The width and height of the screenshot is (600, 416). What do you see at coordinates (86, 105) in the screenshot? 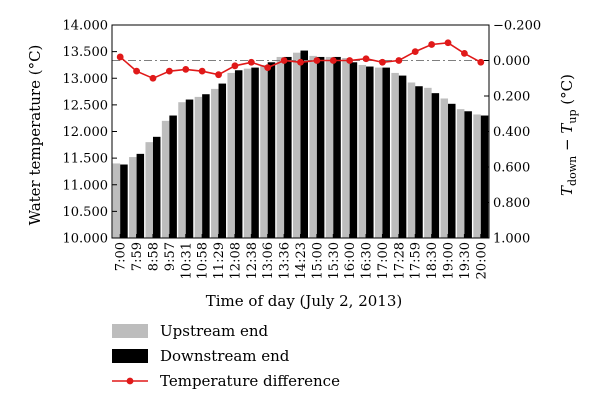
I see `y-left-tick-label: 12.500` at bounding box center [86, 105].